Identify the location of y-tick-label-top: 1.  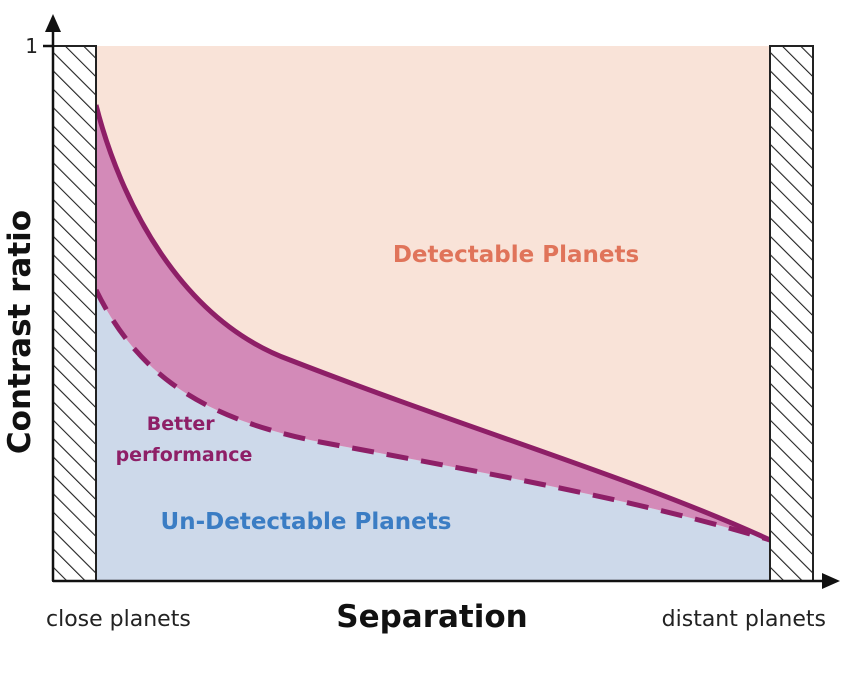
(31, 46).